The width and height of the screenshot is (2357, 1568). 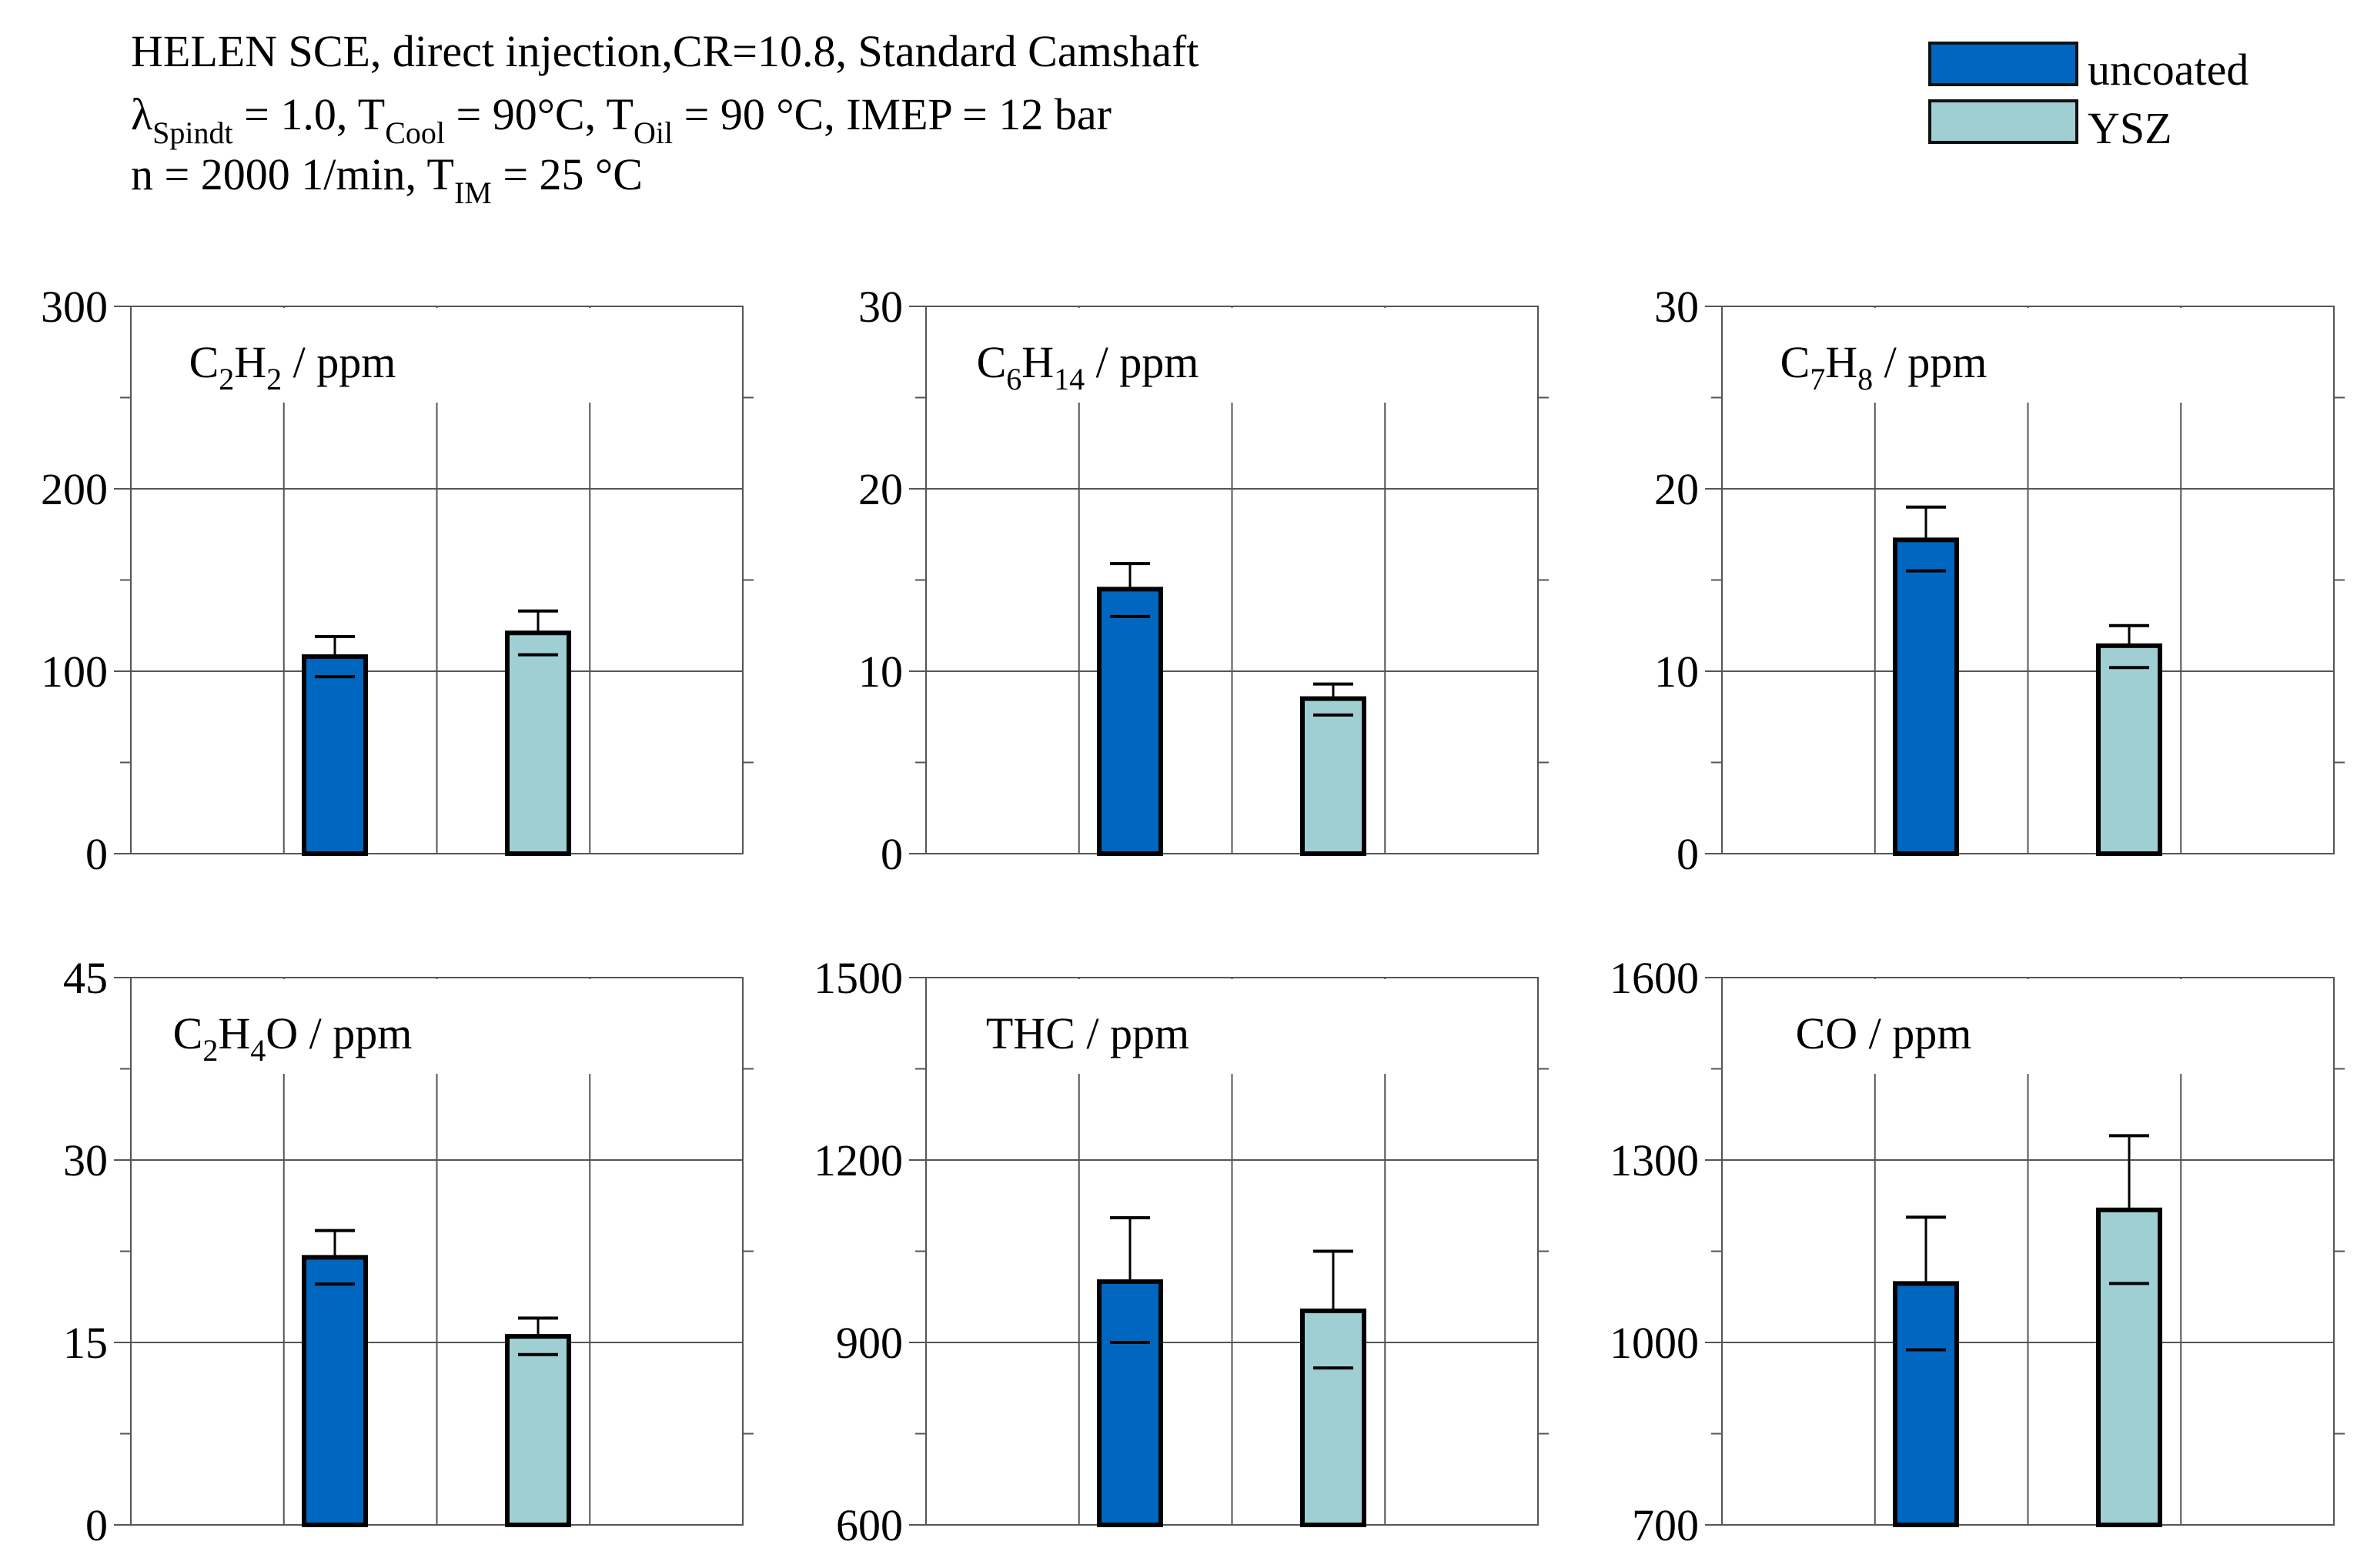 What do you see at coordinates (1865, 379) in the screenshot?
I see `panel-title-part: 8` at bounding box center [1865, 379].